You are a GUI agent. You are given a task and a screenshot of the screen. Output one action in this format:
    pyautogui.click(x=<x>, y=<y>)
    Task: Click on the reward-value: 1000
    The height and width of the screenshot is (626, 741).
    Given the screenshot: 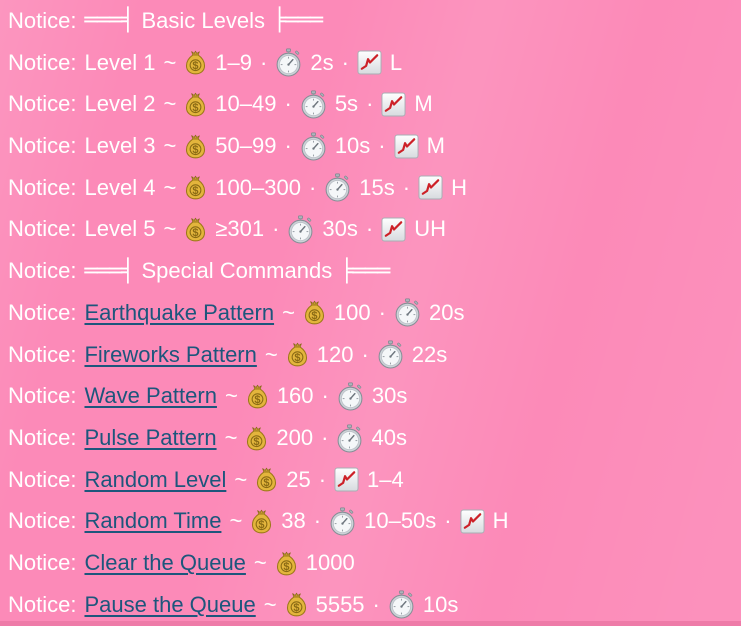 What is the action you would take?
    pyautogui.click(x=330, y=563)
    